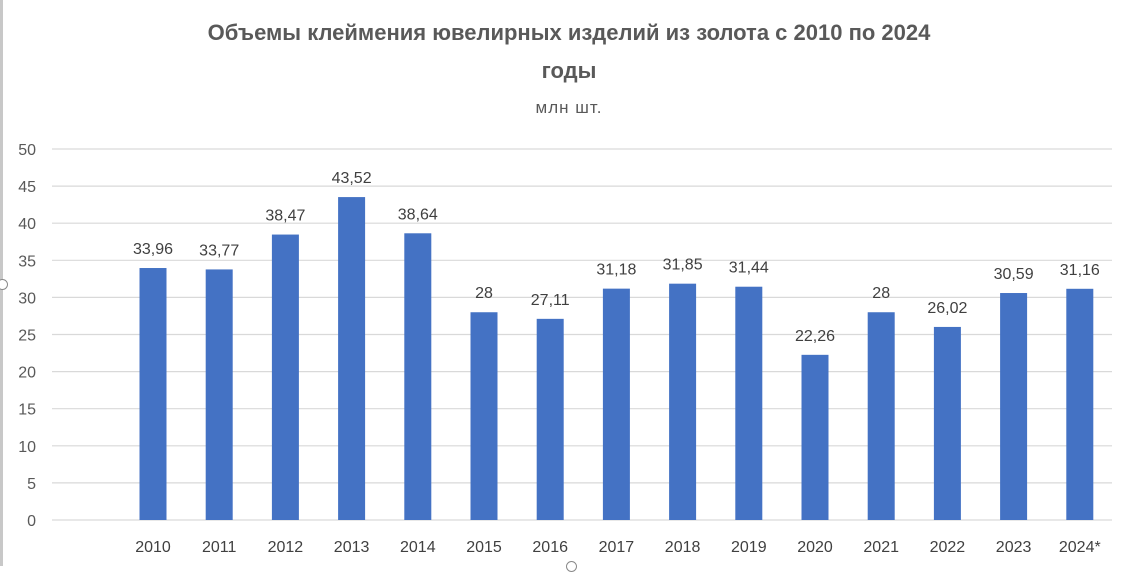  I want to click on data-label: 33,96, so click(153, 249).